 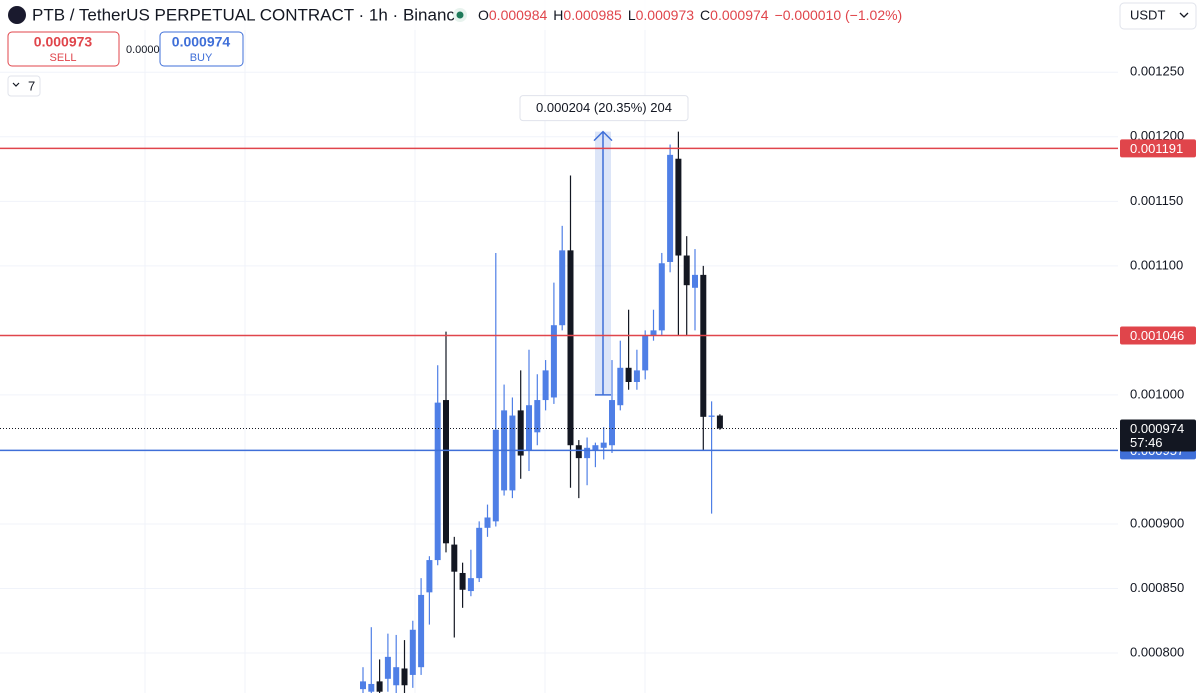 What do you see at coordinates (603, 136) in the screenshot?
I see `measure-arrowhead` at bounding box center [603, 136].